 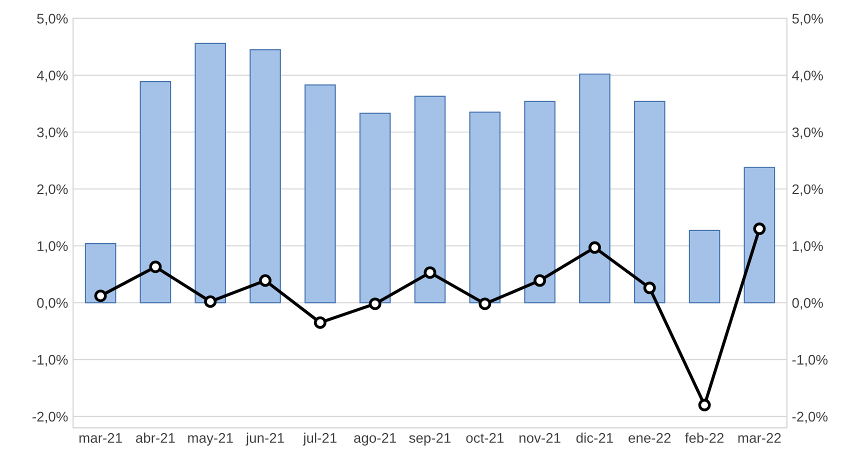 What do you see at coordinates (375, 439) in the screenshot?
I see `x-tick-label: ago-21` at bounding box center [375, 439].